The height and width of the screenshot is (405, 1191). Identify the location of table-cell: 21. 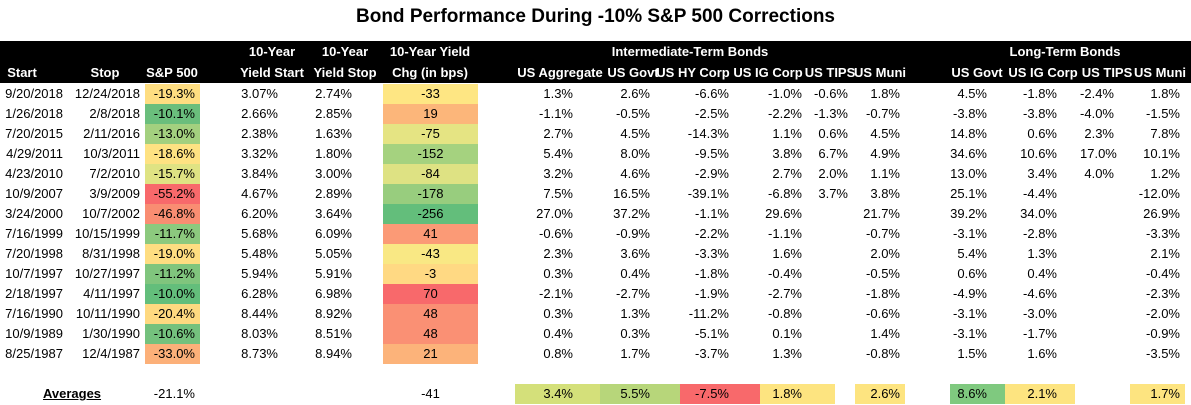
(430, 354).